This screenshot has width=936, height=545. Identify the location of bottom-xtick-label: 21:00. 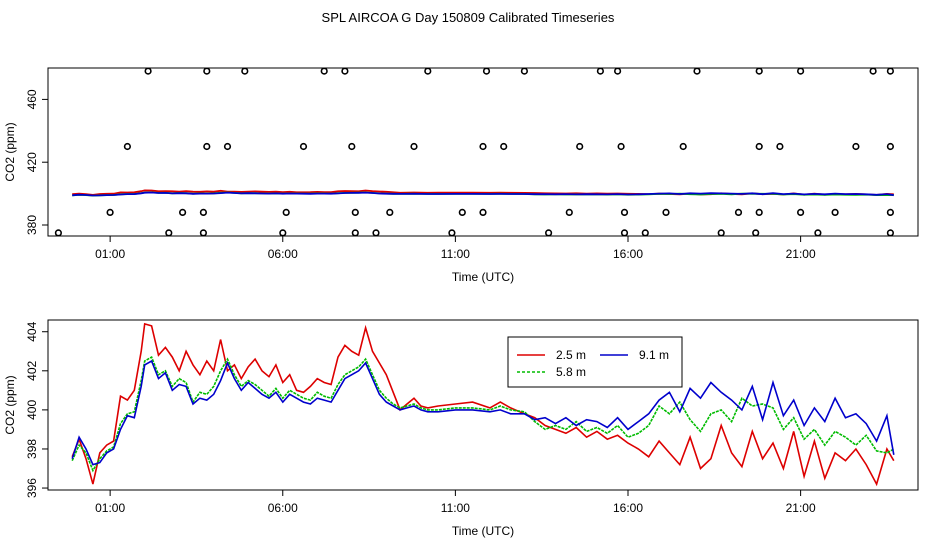
(801, 508).